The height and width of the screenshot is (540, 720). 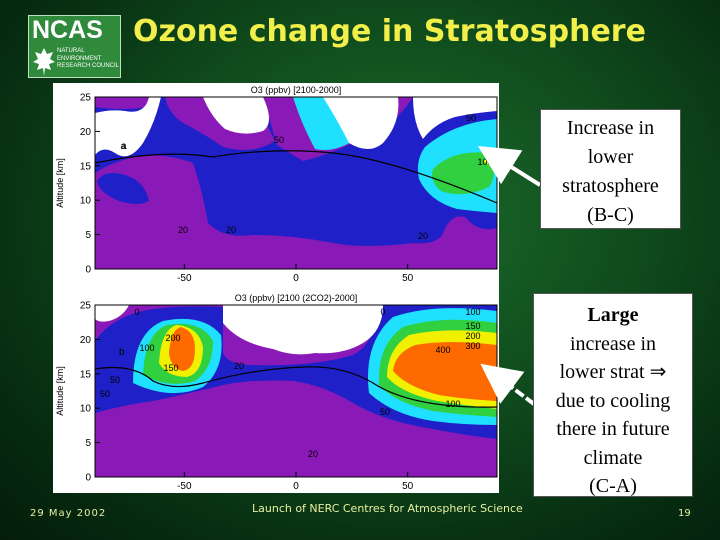 What do you see at coordinates (60, 391) in the screenshot?
I see `p2-ylabel: Altitude [km]` at bounding box center [60, 391].